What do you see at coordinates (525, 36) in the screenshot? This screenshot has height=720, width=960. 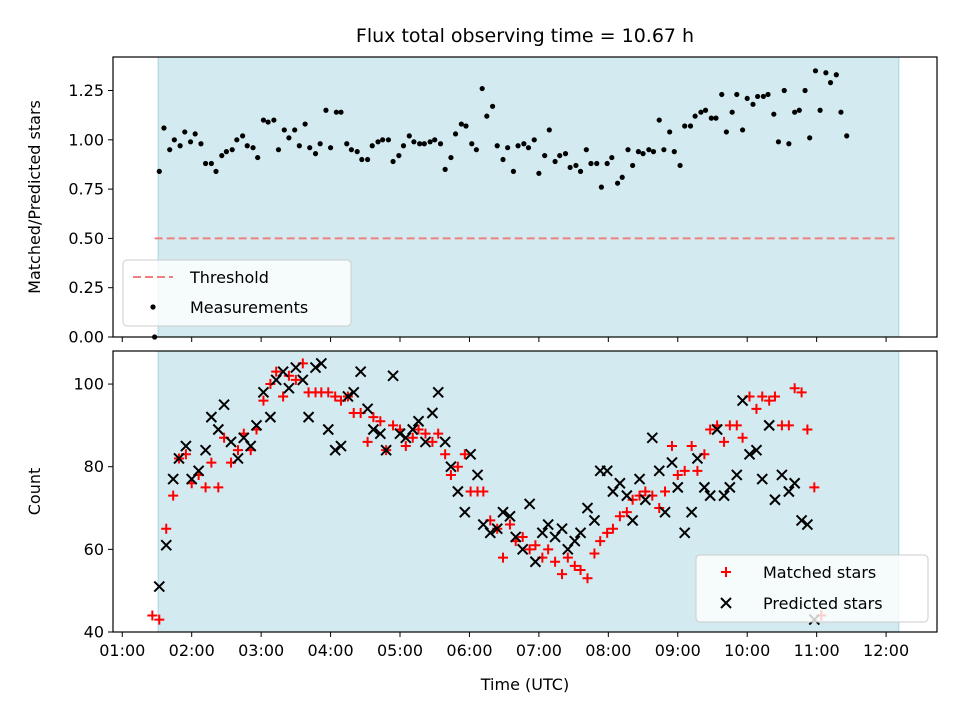 I see `chart-title: Flux total observing time = 10.67 h` at bounding box center [525, 36].